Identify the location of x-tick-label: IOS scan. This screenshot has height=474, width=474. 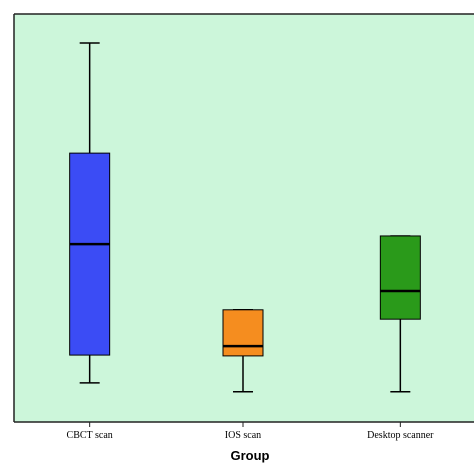
(243, 435).